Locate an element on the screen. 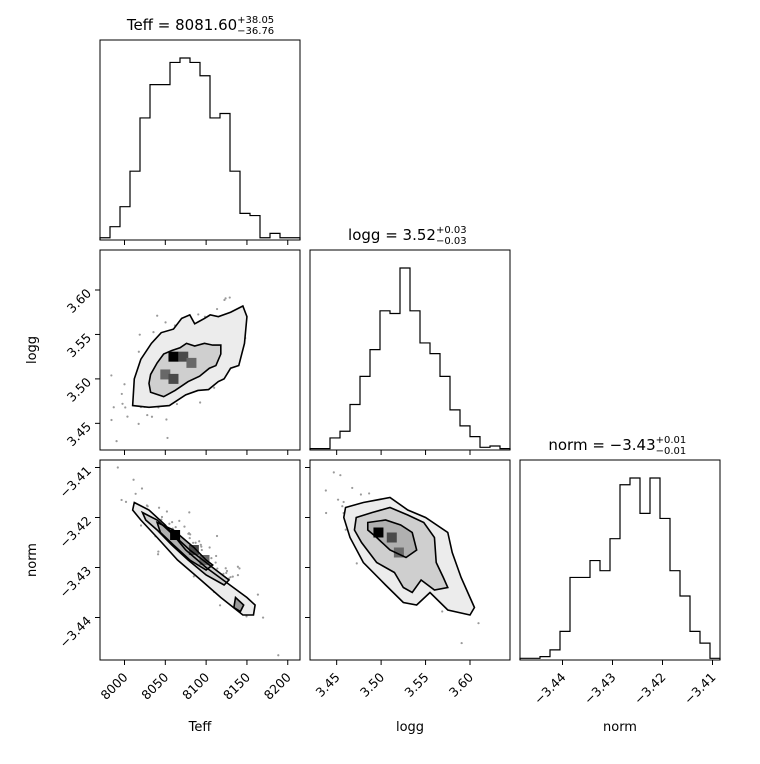  title-Teff: Teff = 8081.60 +38.05−36.76 is located at coordinates (200, 26).